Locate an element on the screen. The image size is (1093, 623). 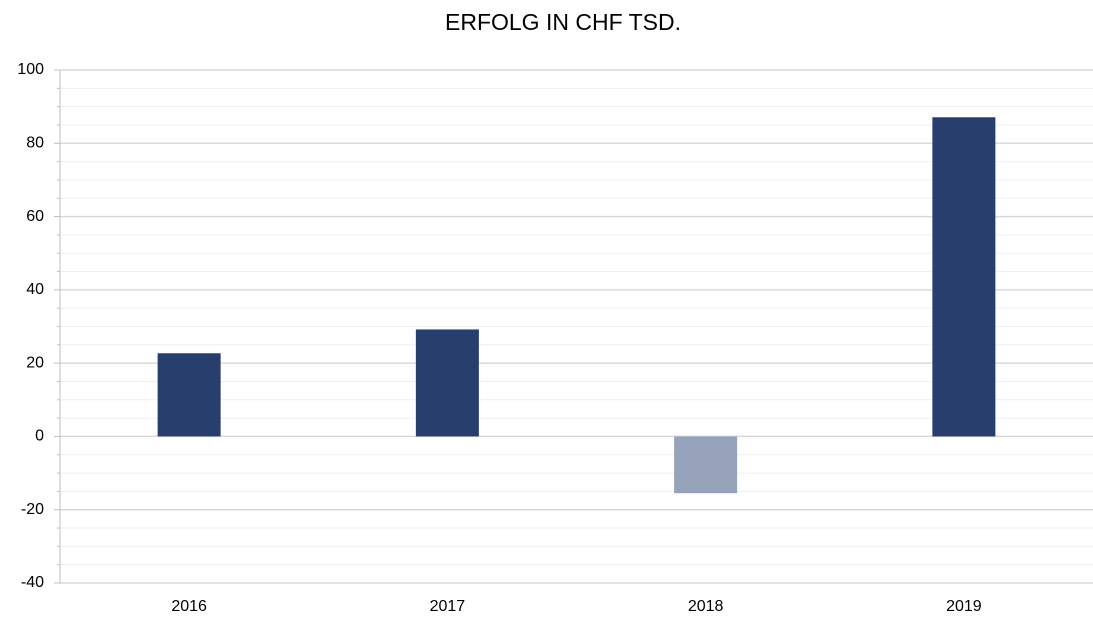
y-tick-label: 100 is located at coordinates (30, 69).